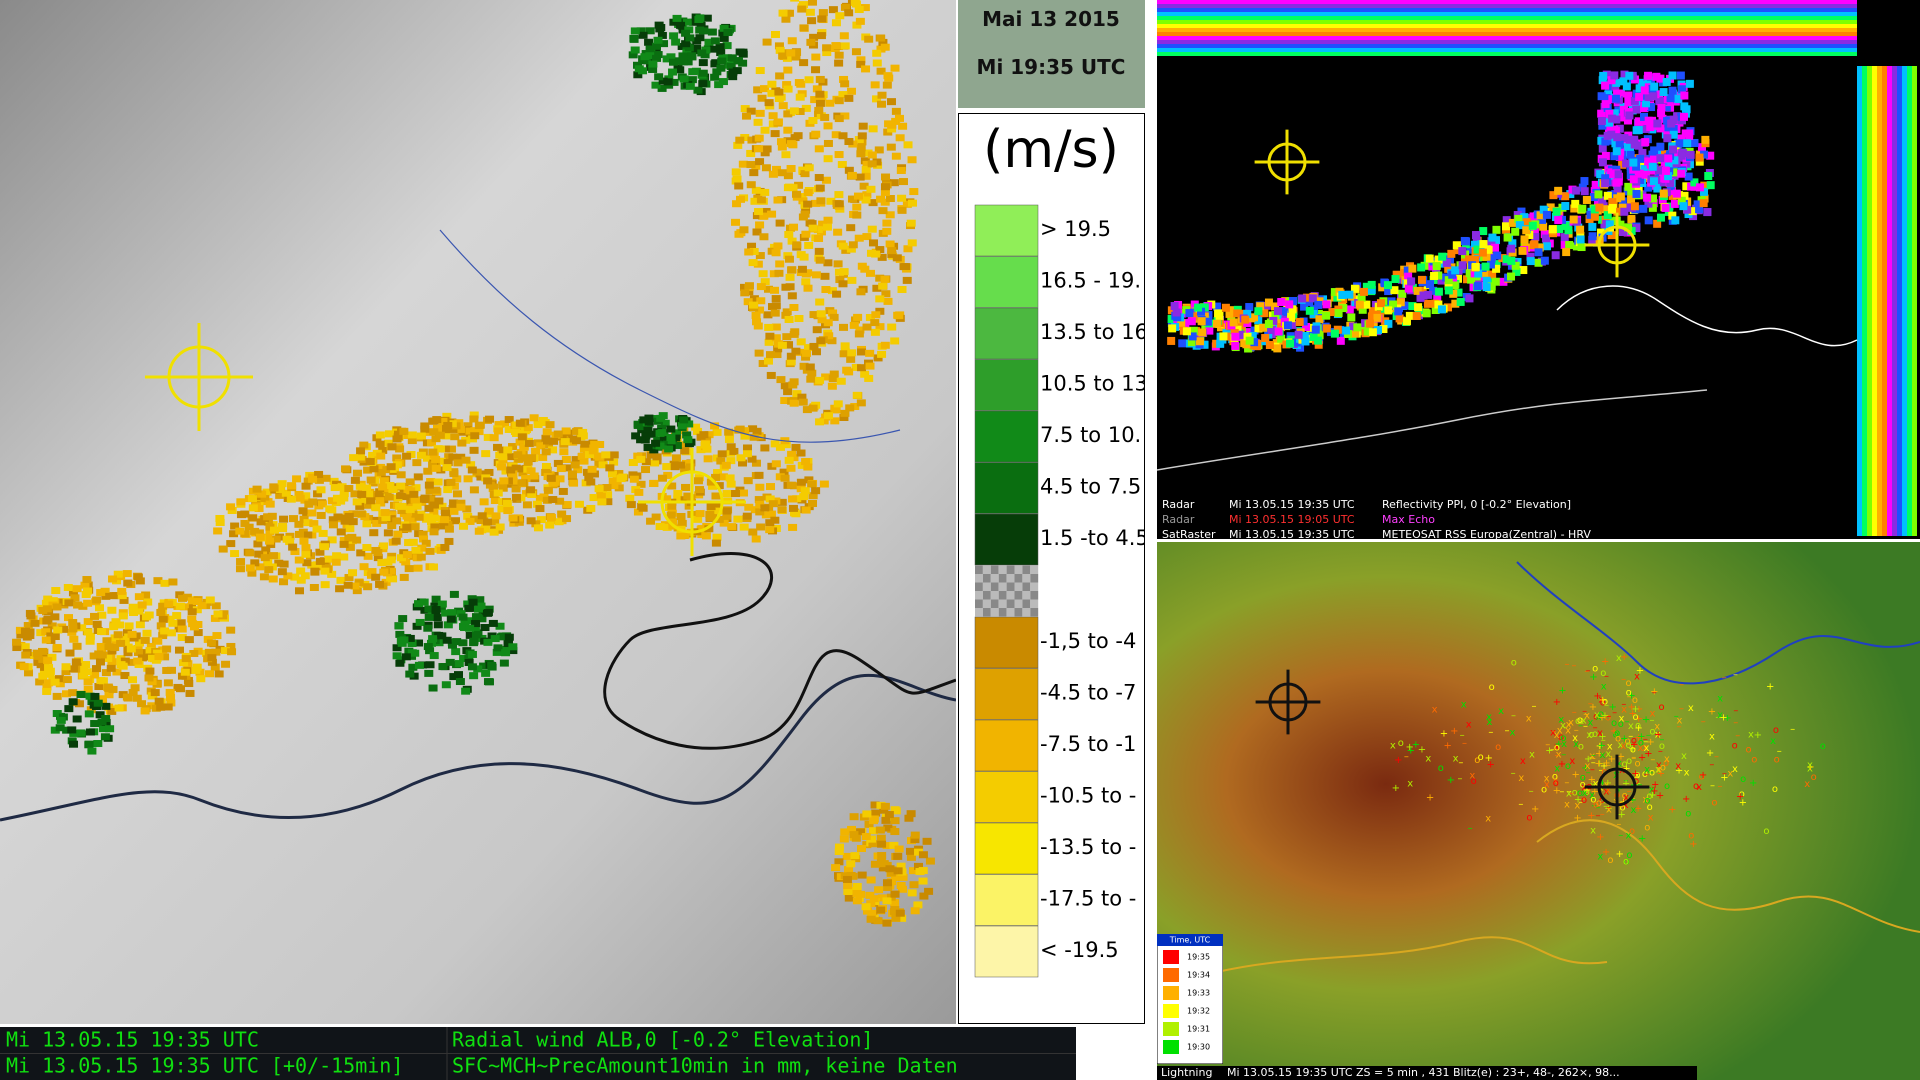 This screenshot has width=1920, height=1080. What do you see at coordinates (1507, 42) in the screenshot?
I see `strip` at bounding box center [1507, 42].